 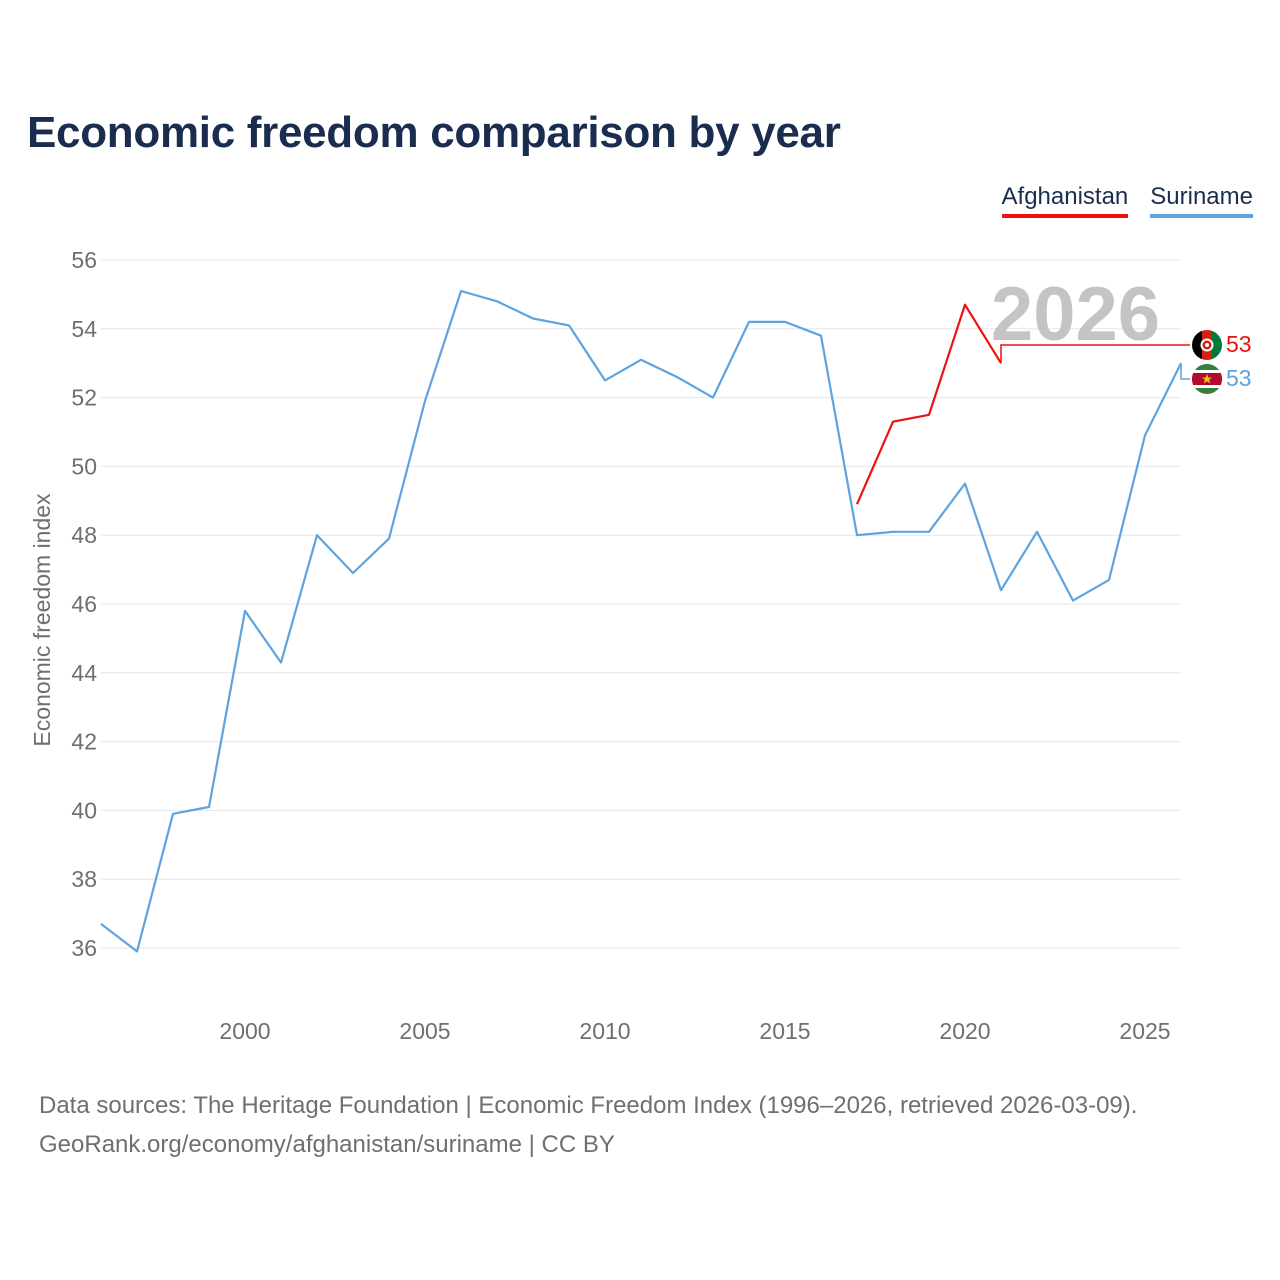 What do you see at coordinates (461, 291) in the screenshot?
I see `data-point-suriname-2006` at bounding box center [461, 291].